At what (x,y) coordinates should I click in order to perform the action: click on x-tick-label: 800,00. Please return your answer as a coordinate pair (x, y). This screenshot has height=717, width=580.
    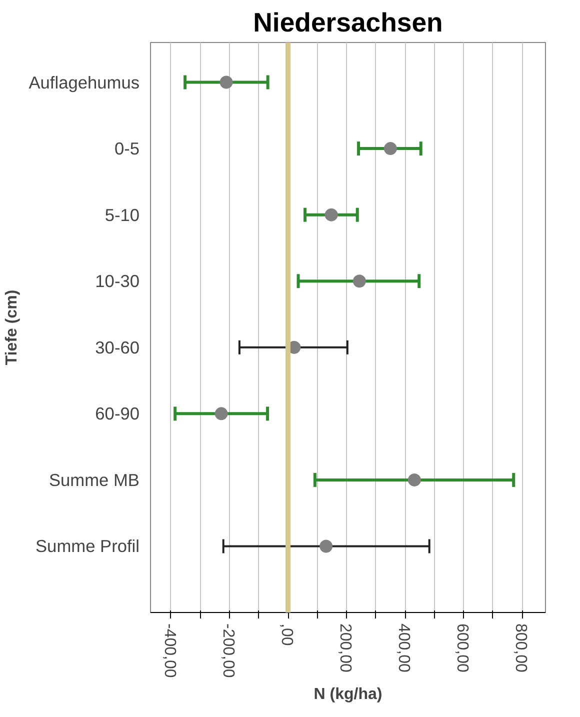
    Looking at the image, I should click on (521, 648).